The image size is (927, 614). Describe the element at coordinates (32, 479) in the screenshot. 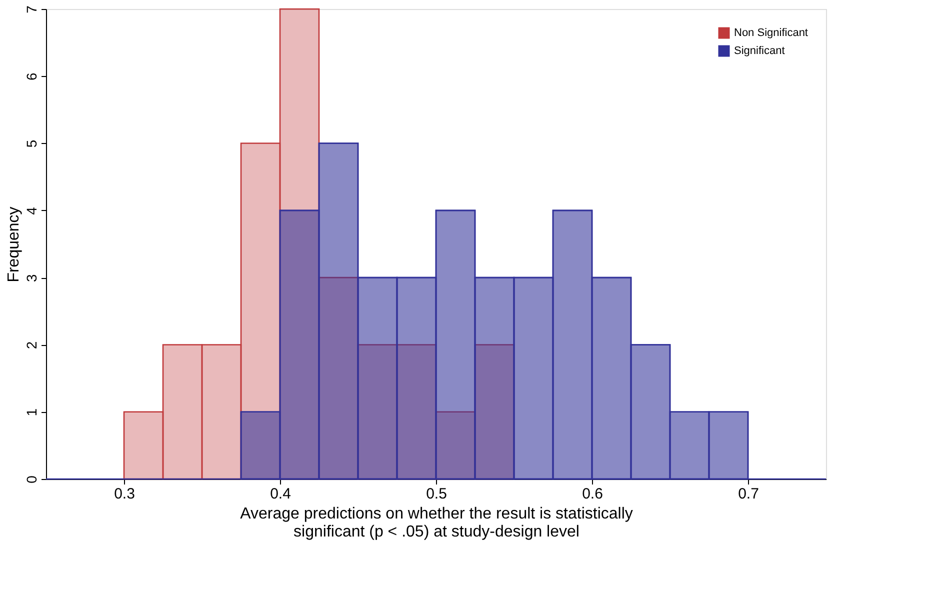

I see `y-tick-label: 0` at that location.